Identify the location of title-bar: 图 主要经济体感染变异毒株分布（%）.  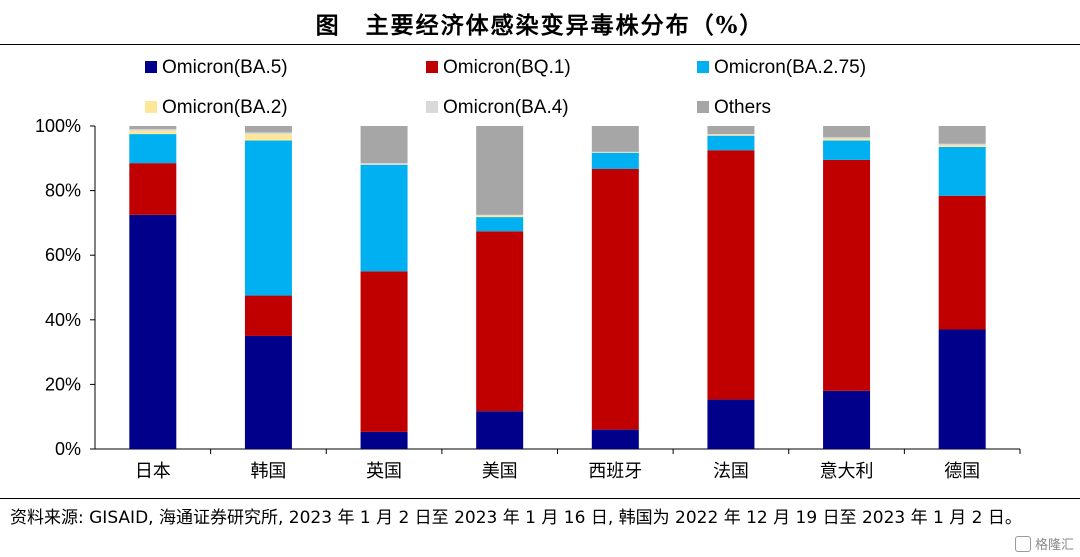
(540, 23).